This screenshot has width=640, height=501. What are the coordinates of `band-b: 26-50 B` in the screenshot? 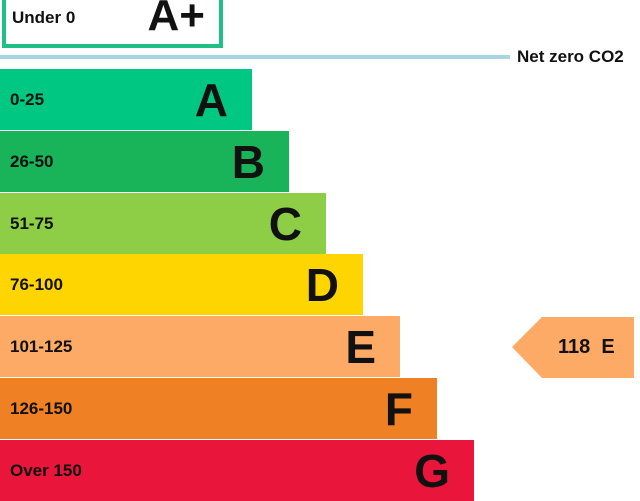 It's located at (144, 161).